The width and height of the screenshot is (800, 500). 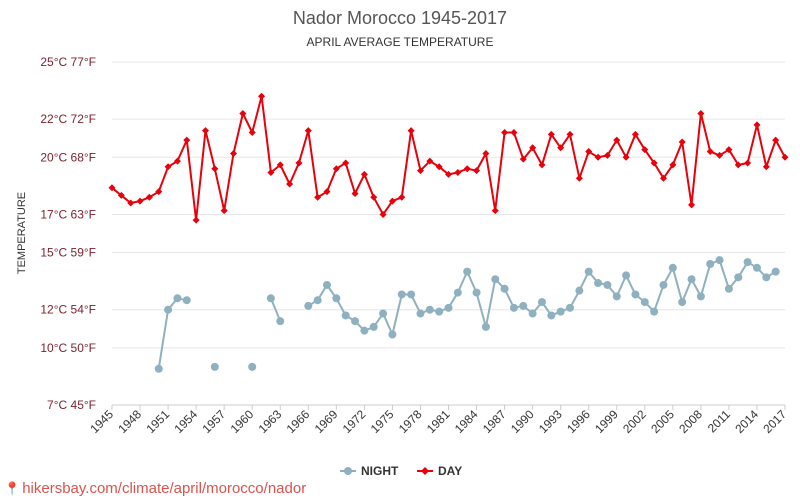 What do you see at coordinates (439, 471) in the screenshot?
I see `legend-item-day: DAY` at bounding box center [439, 471].